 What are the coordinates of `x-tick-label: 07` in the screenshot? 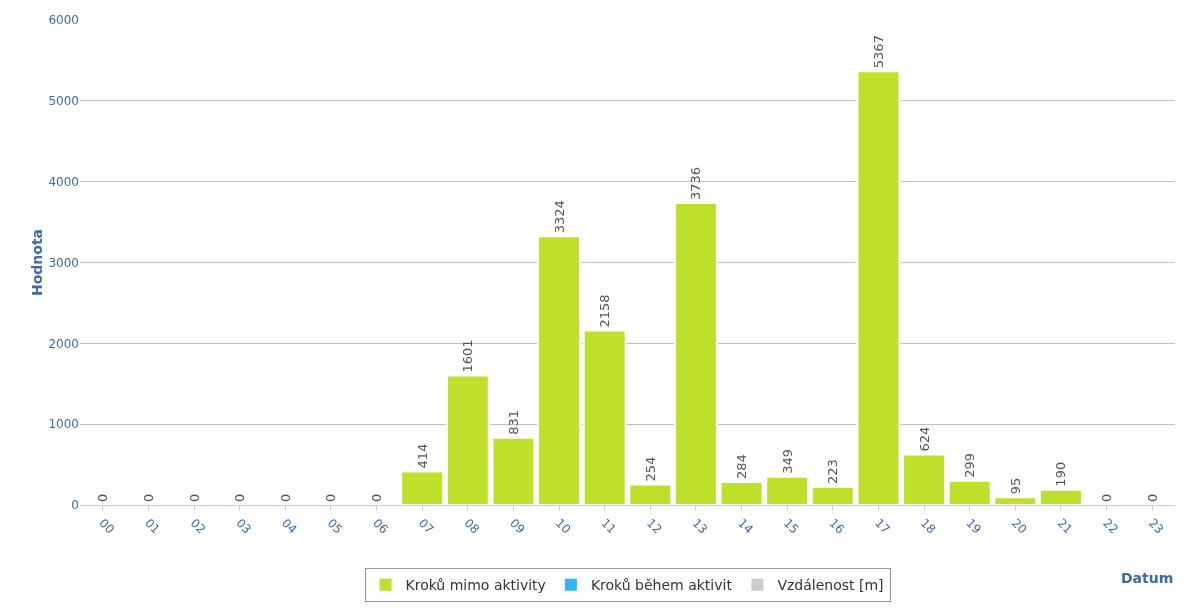 It's located at (426, 526).